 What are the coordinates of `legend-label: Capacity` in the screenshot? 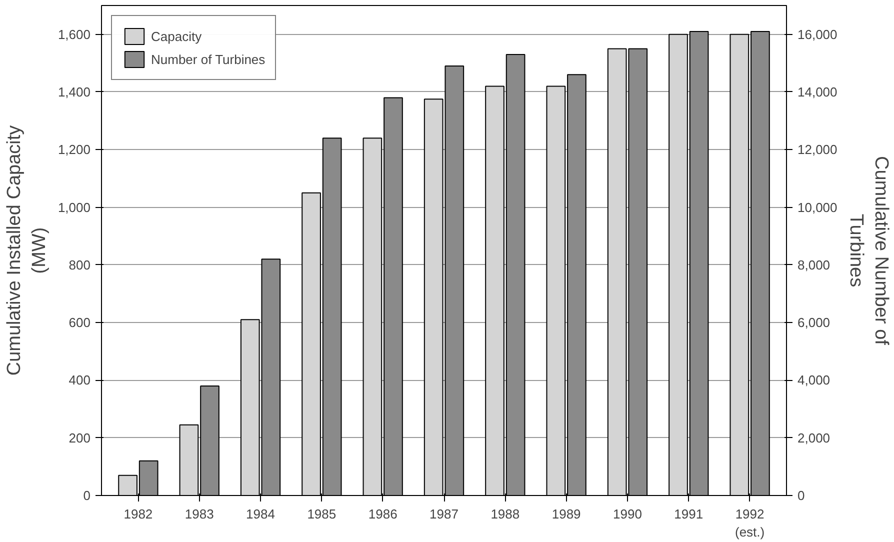 It's located at (176, 36).